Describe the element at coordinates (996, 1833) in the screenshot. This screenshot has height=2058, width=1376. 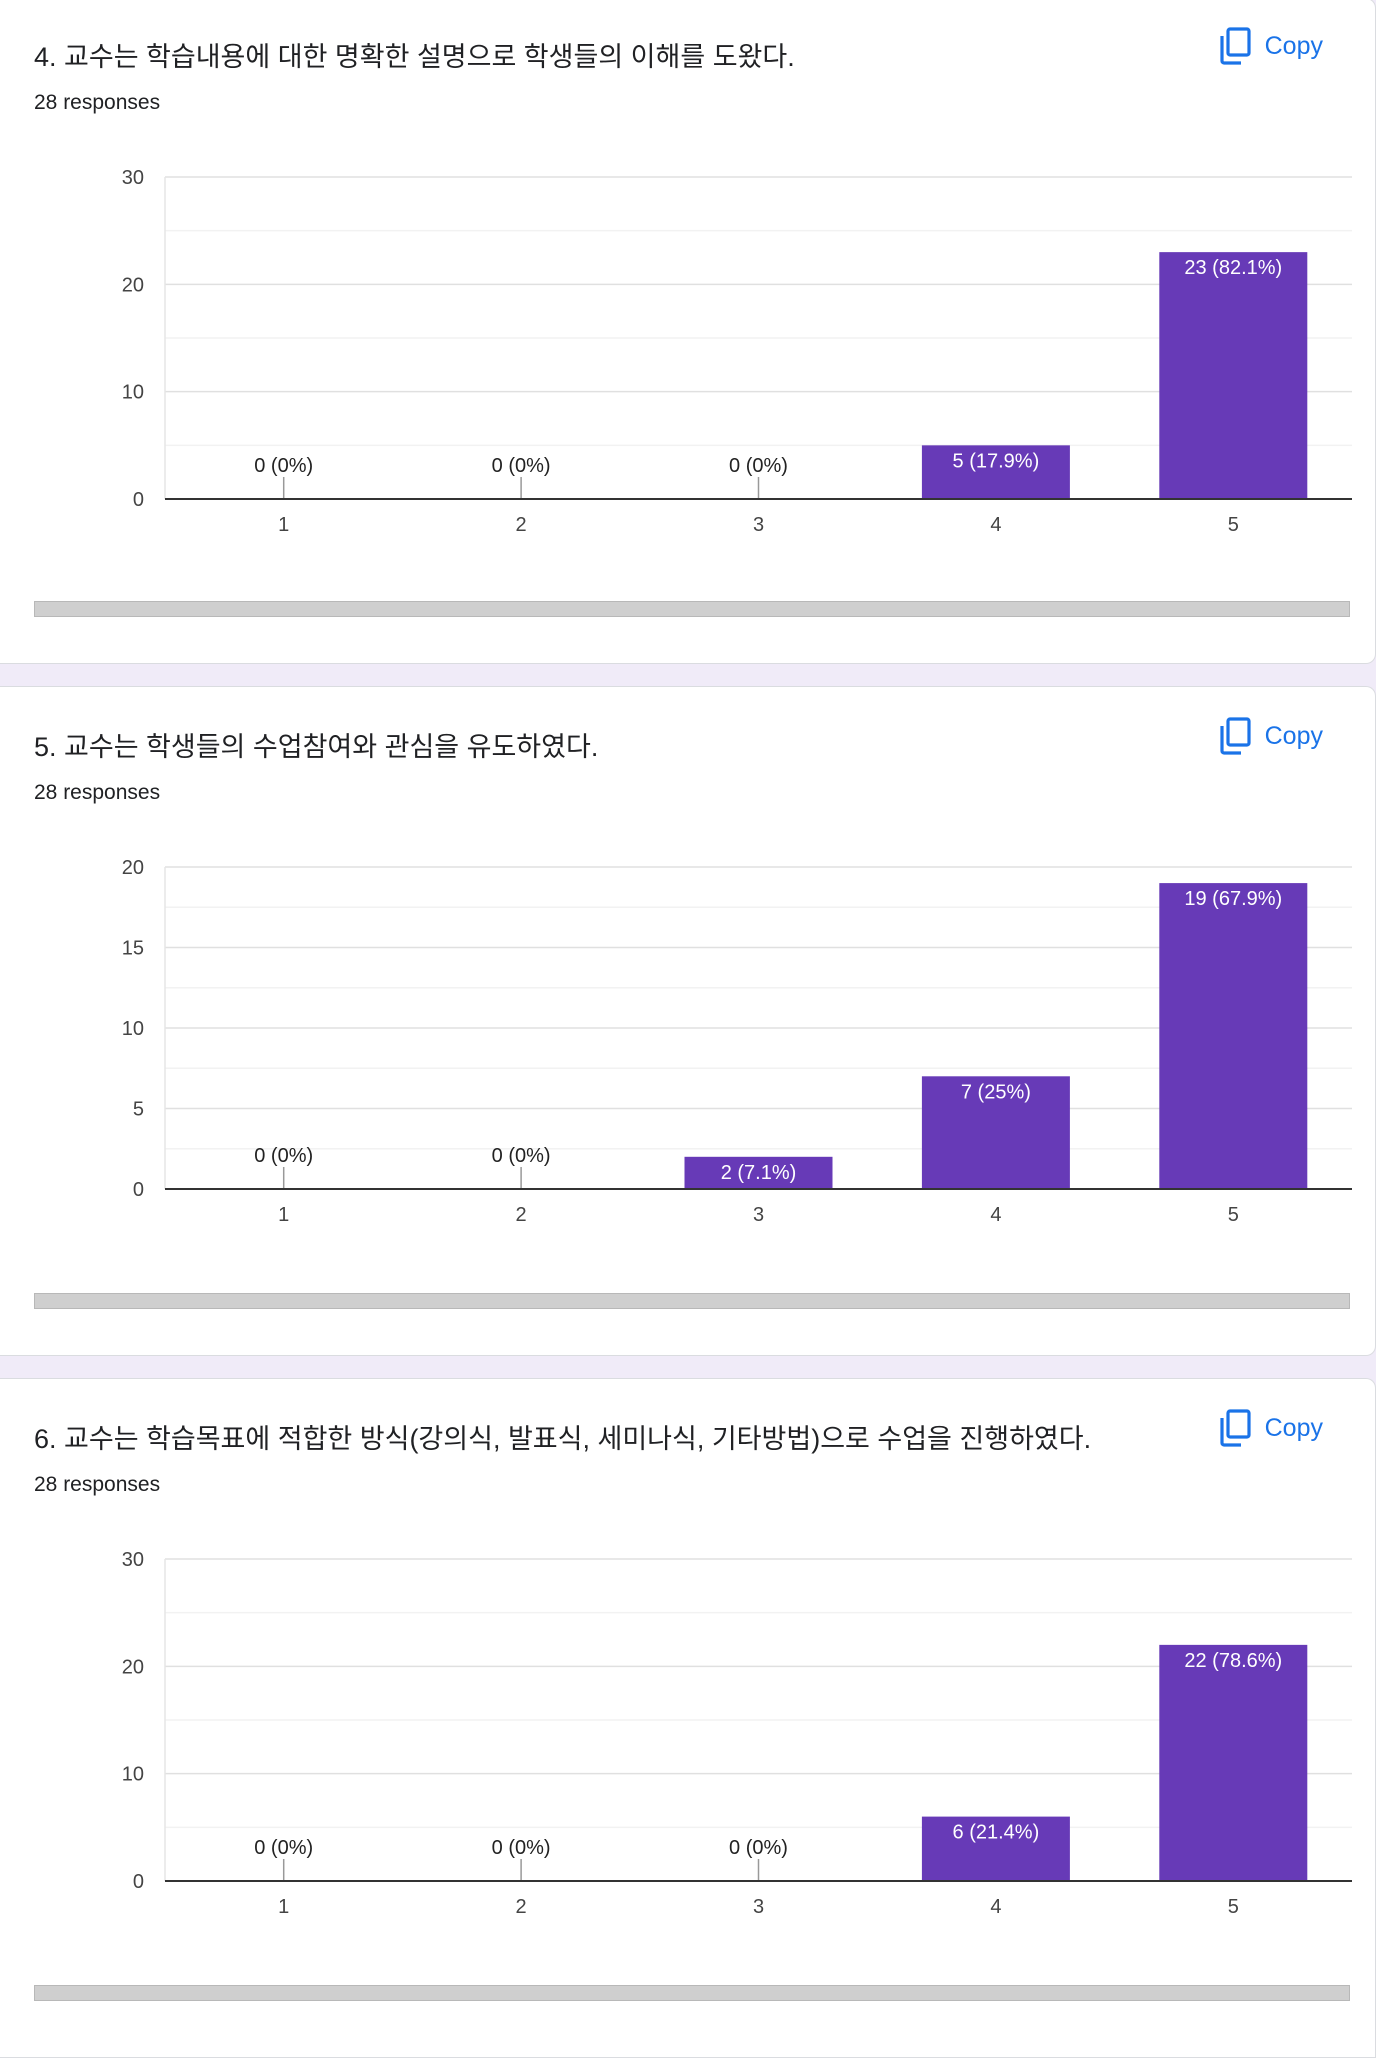
I see `data-label: 6 (21.4%)` at that location.